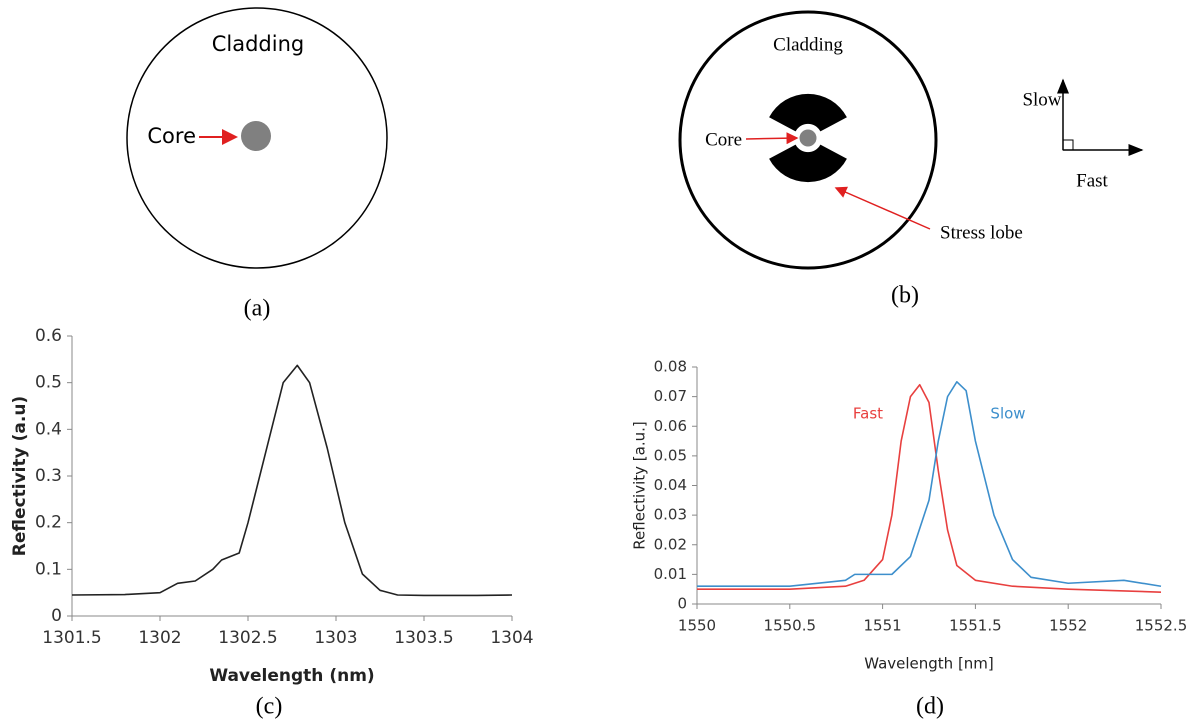 This screenshot has height=726, width=1194. I want to click on x-tick-label: 1552.5, so click(1161, 626).